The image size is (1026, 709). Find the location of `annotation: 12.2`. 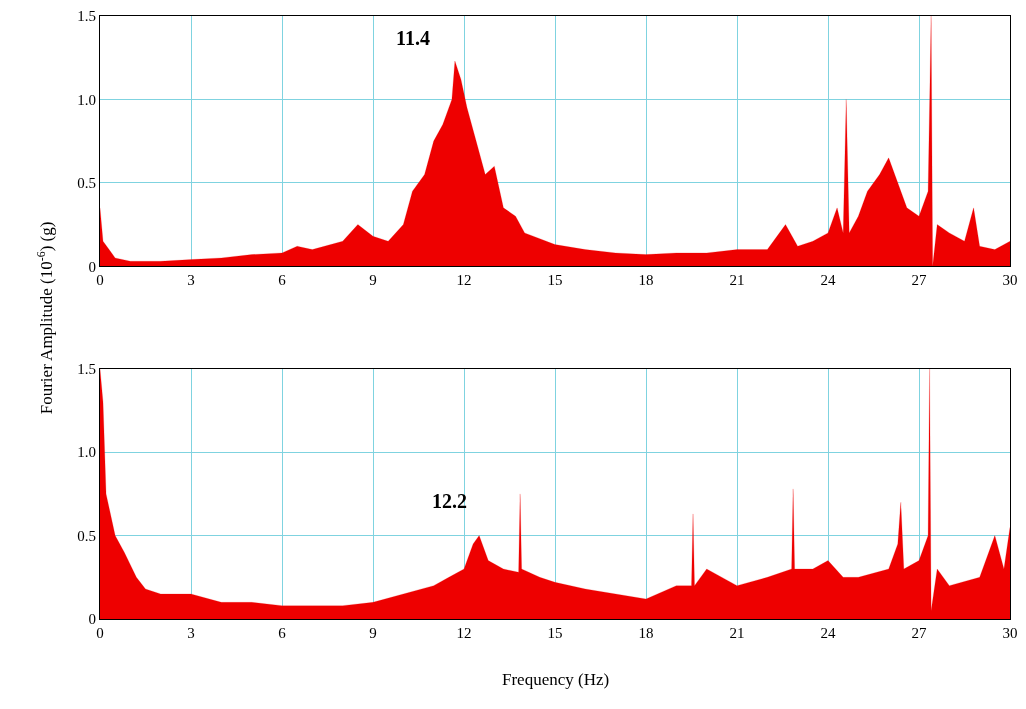

annotation: 12.2 is located at coordinates (449, 501).